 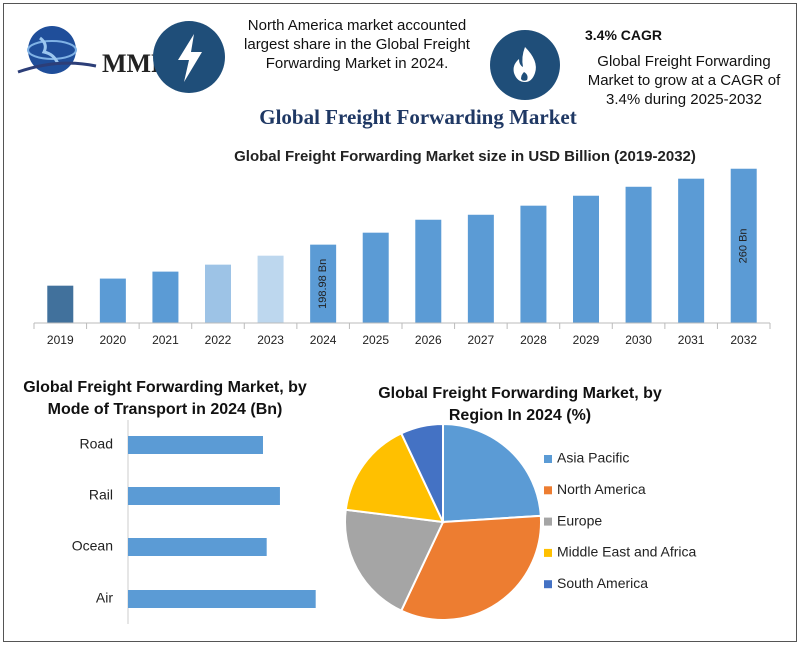 What do you see at coordinates (624, 35) in the screenshot?
I see `cagr: 3.4% CAGR` at bounding box center [624, 35].